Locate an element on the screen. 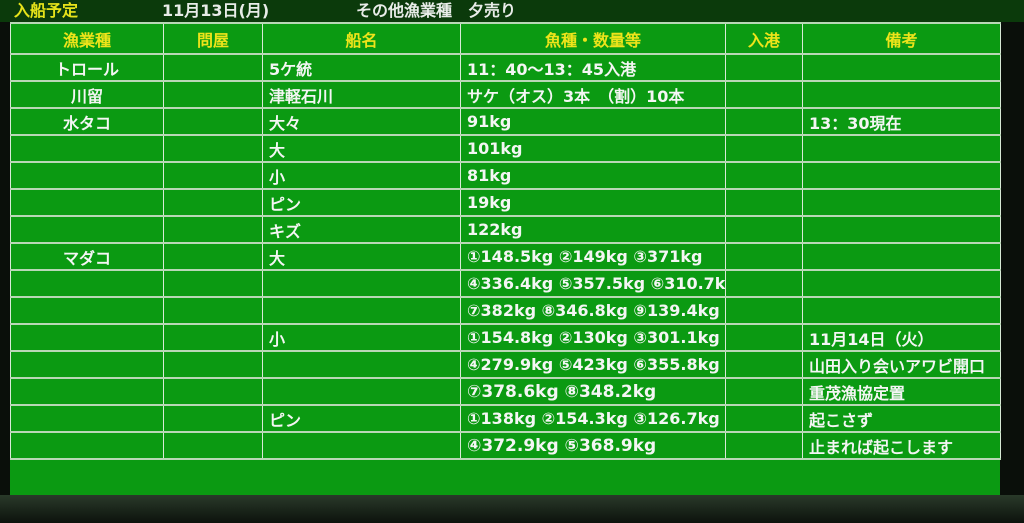 The image size is (1024, 523). board-title-bar: 入船予定 11月13日(月) その他漁業種 夕売り is located at coordinates (512, 11).